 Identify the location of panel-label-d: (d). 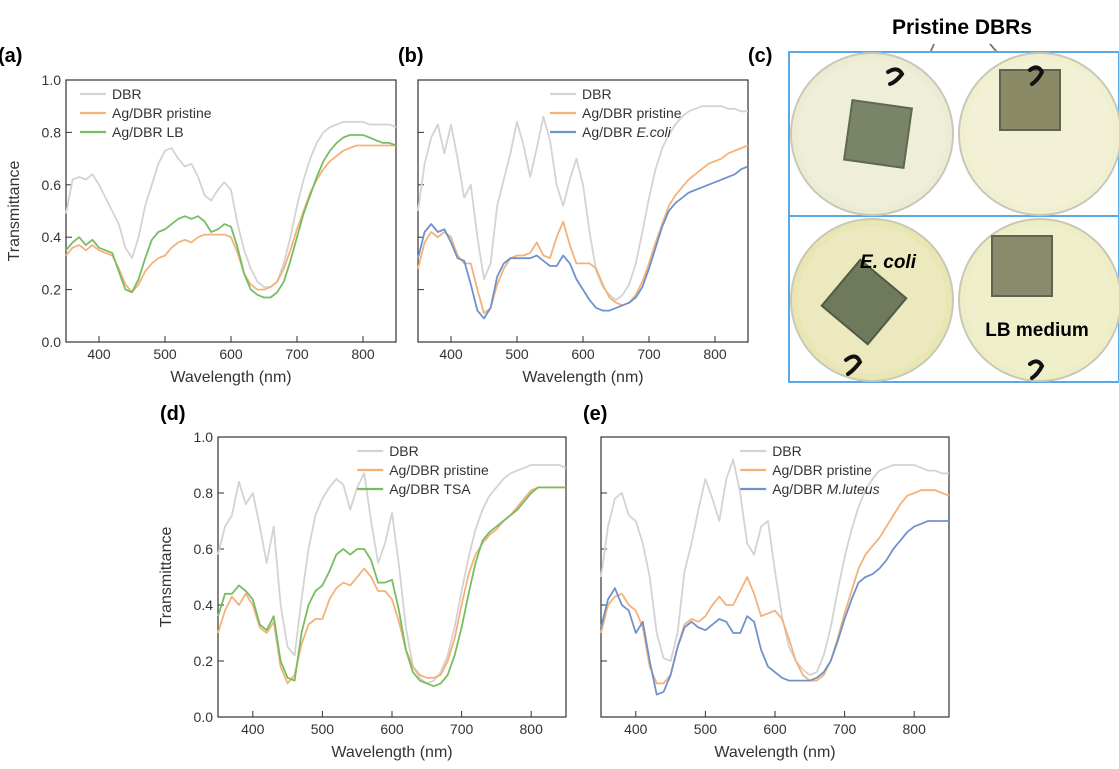
(173, 414).